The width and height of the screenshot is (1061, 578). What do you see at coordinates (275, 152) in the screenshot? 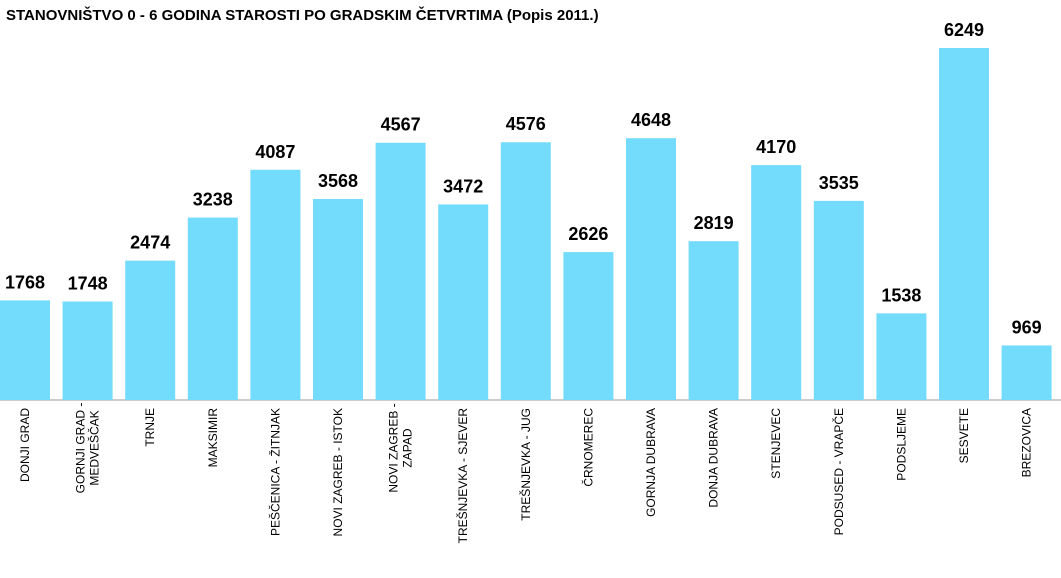
I see `value-label: 4087` at bounding box center [275, 152].